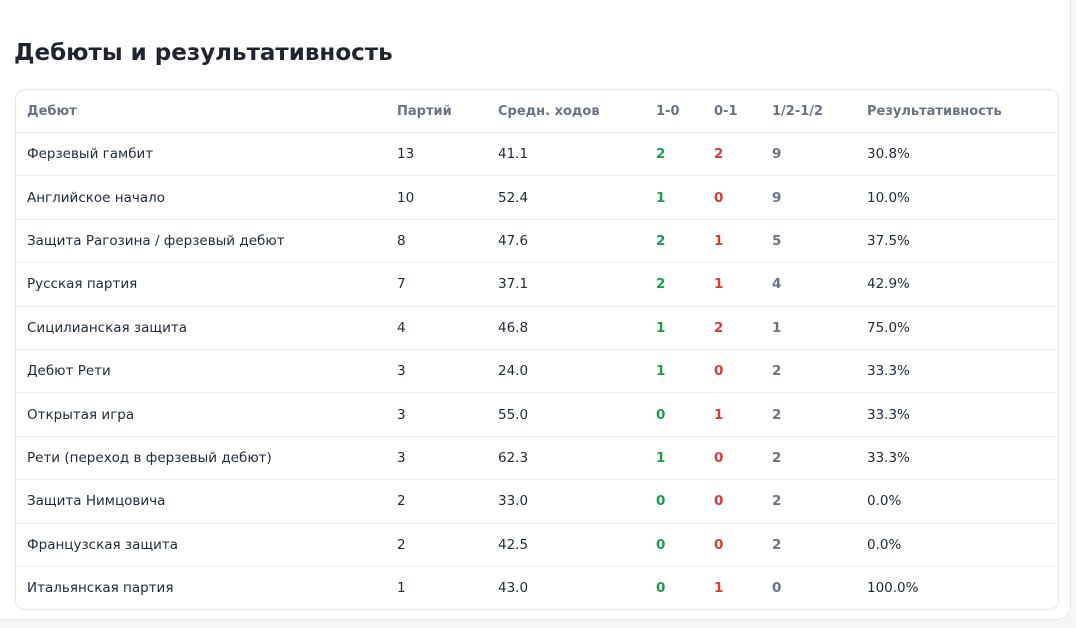  What do you see at coordinates (566, 545) in the screenshot?
I see `table-cell: 42.5` at bounding box center [566, 545].